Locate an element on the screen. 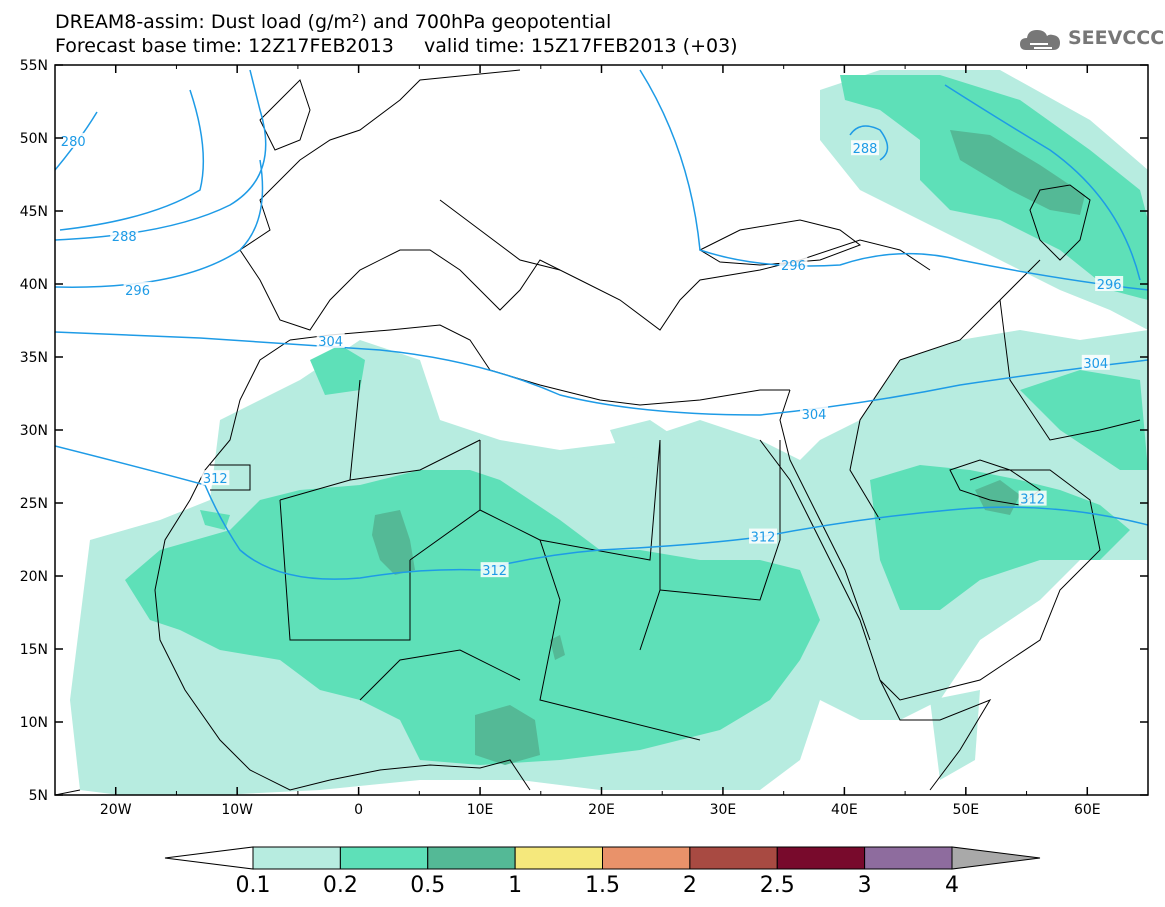 The height and width of the screenshot is (907, 1165). lat-tick-label: 45N is located at coordinates (34, 212).